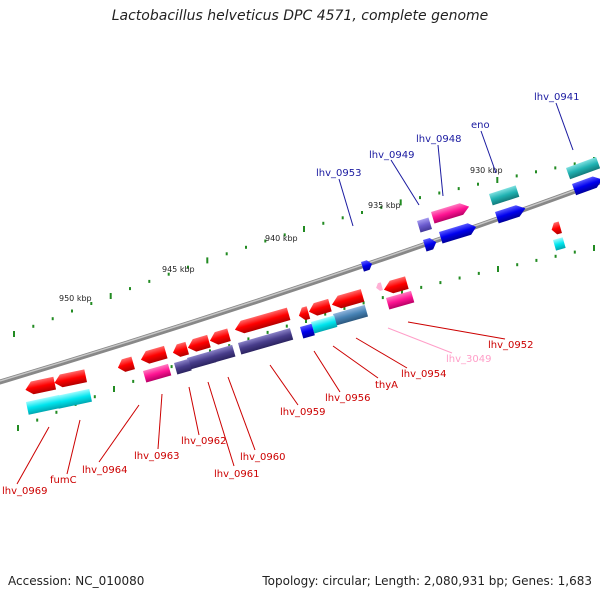 This screenshot has height=600, width=600. Describe the element at coordinates (391, 155) in the screenshot. I see `label-lhv-0949: lhv_0949` at that location.